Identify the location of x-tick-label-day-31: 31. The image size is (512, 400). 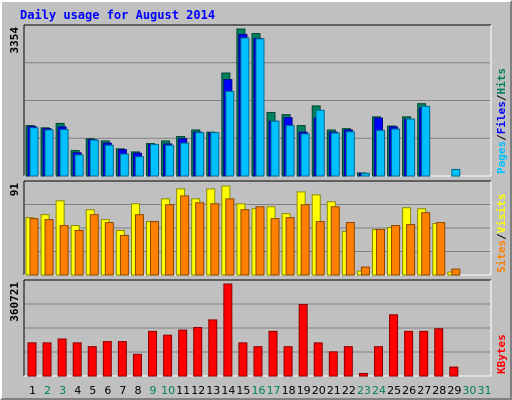
(484, 390).